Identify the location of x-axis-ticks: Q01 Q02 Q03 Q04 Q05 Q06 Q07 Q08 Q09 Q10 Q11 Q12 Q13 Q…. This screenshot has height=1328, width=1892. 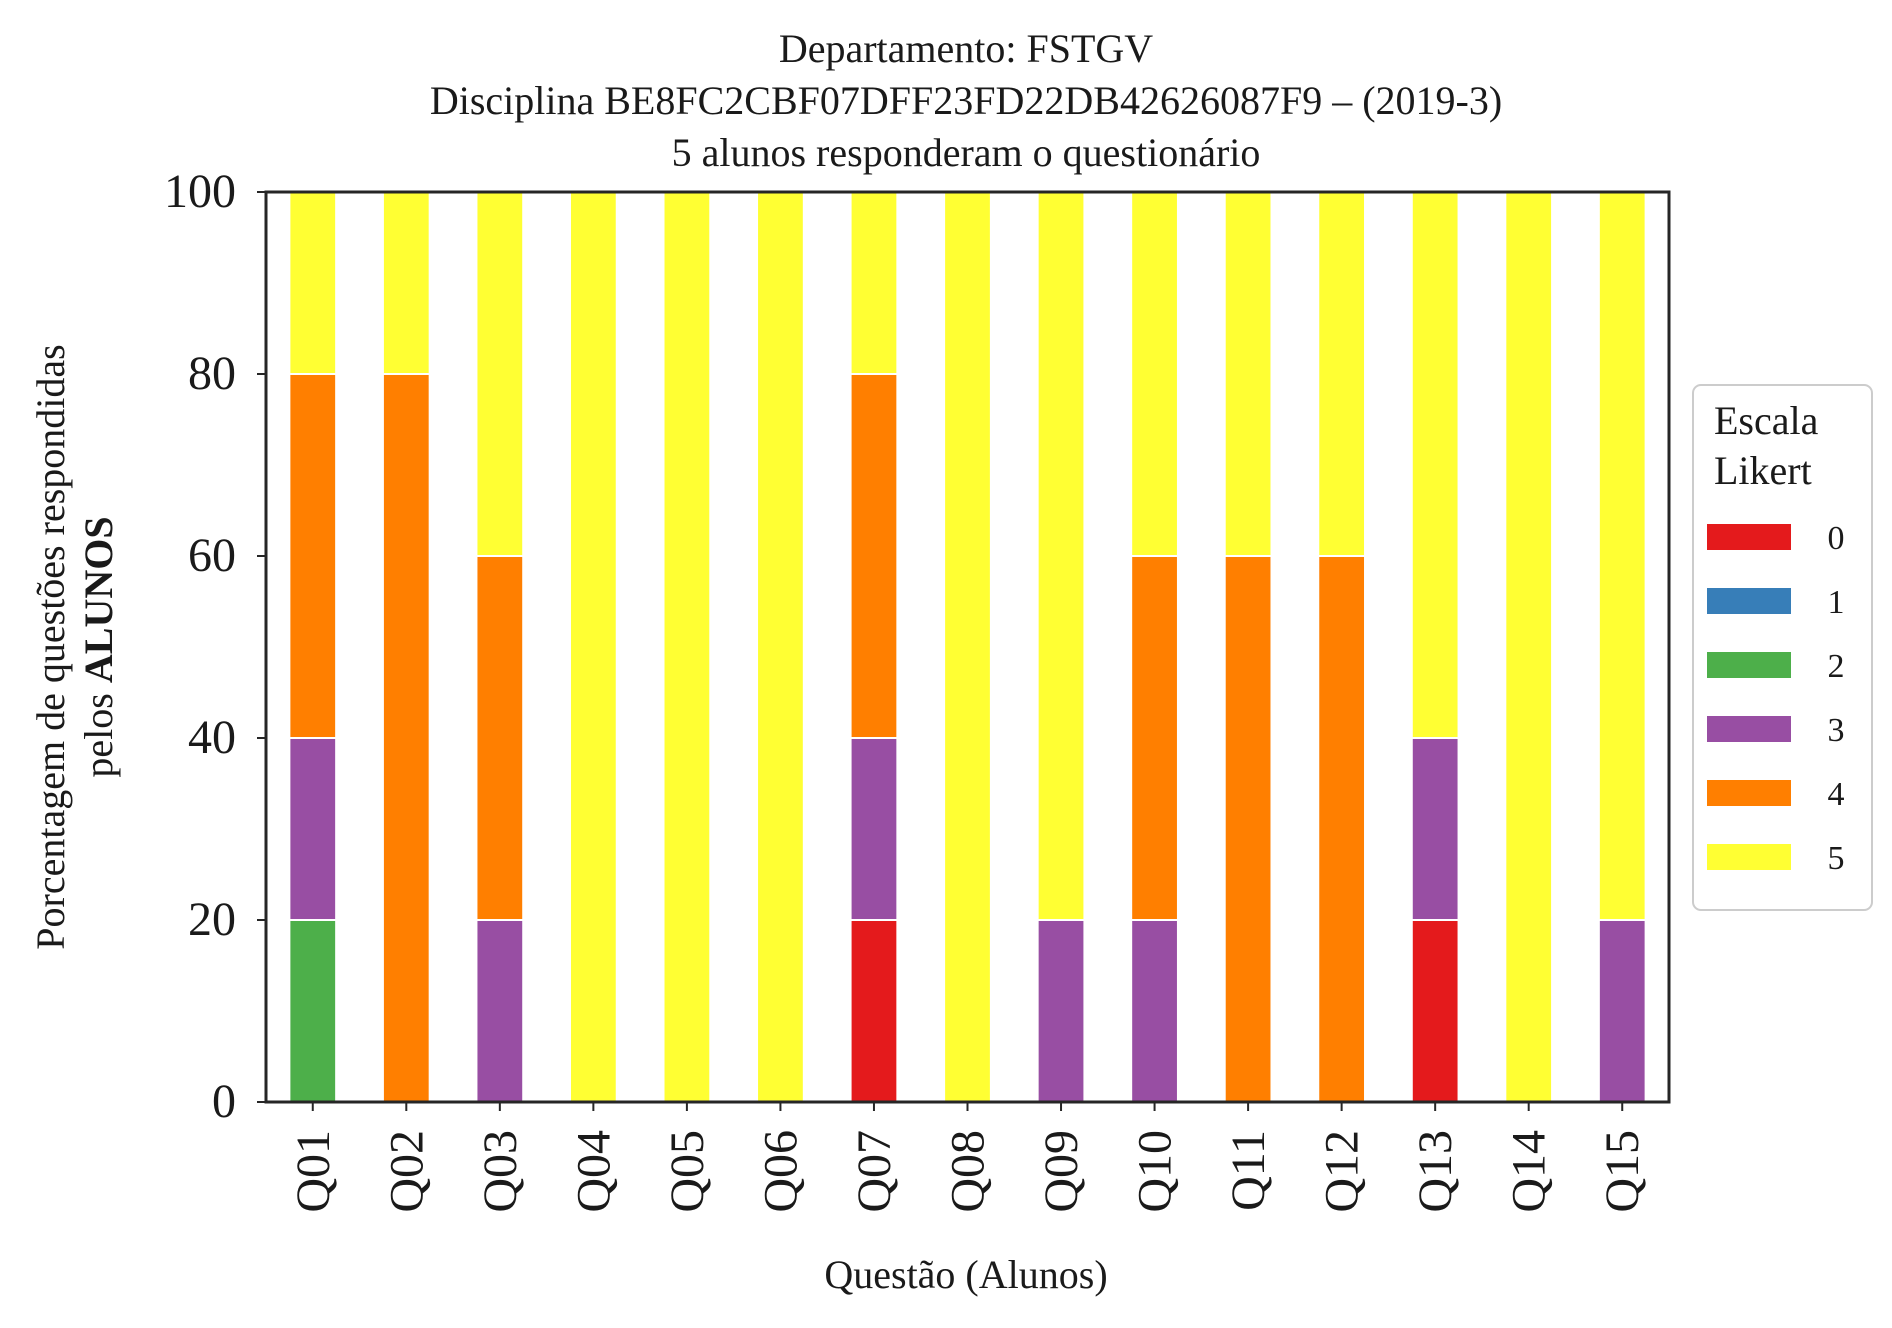
(968, 1157).